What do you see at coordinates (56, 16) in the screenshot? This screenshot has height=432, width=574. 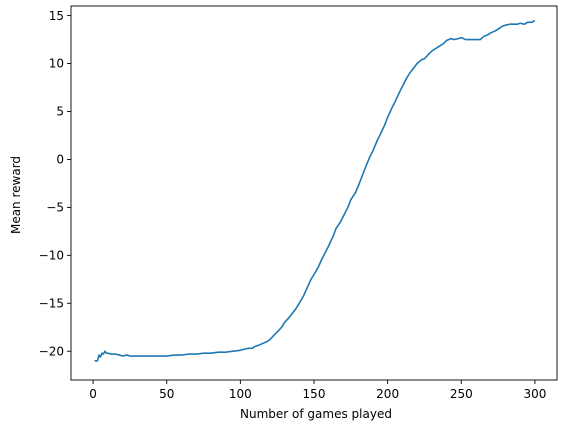 I see `y-tick-label: 15` at bounding box center [56, 16].